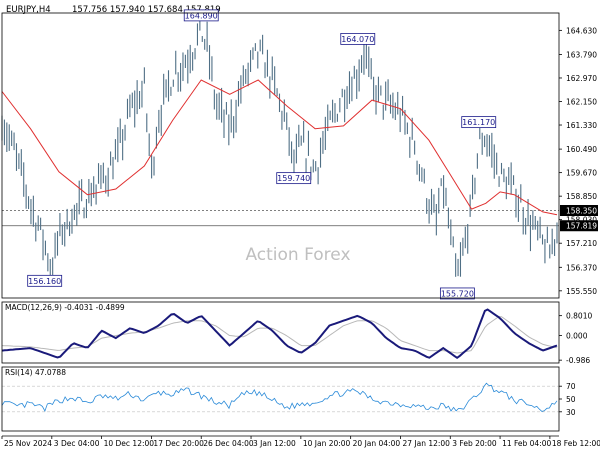 Image resolution: width=600 pixels, height=455 pixels. I want to click on price-y-tick-label: 155.550, so click(581, 291).